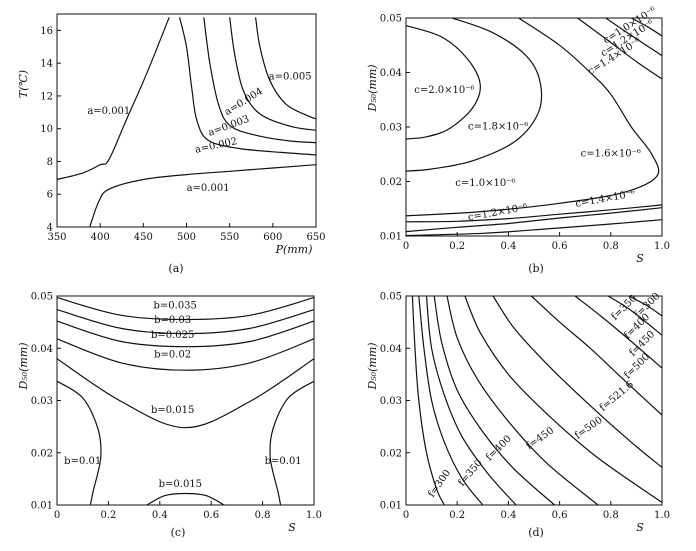  Describe the element at coordinates (172, 355) in the screenshot. I see `contour-label: b=0.02` at that location.